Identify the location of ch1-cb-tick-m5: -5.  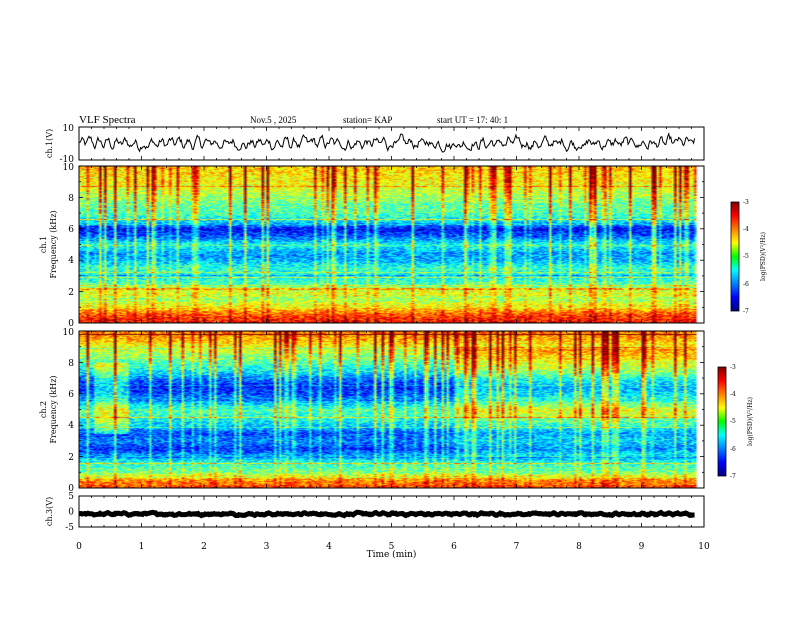
(746, 256).